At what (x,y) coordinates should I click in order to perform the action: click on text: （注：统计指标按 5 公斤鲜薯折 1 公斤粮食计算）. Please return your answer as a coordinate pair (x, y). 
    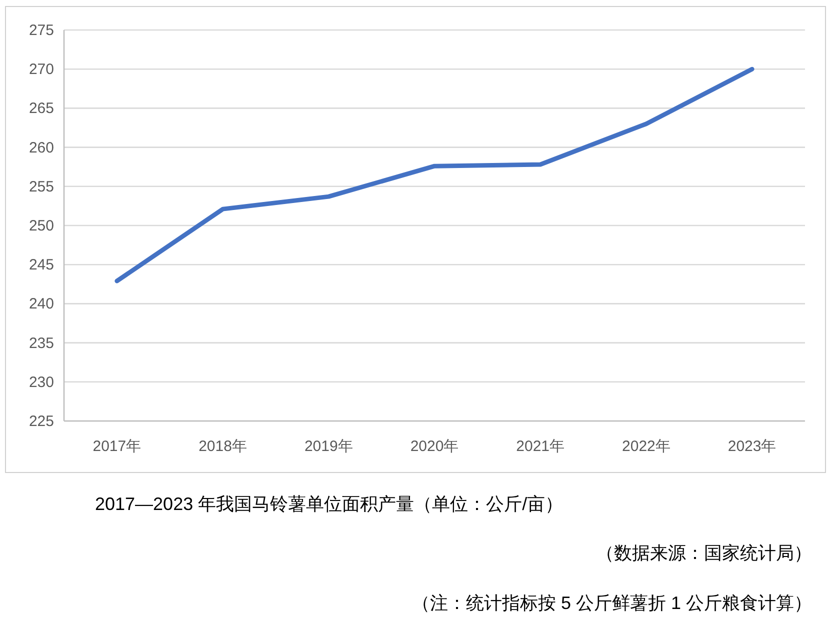
    Looking at the image, I should click on (612, 603).